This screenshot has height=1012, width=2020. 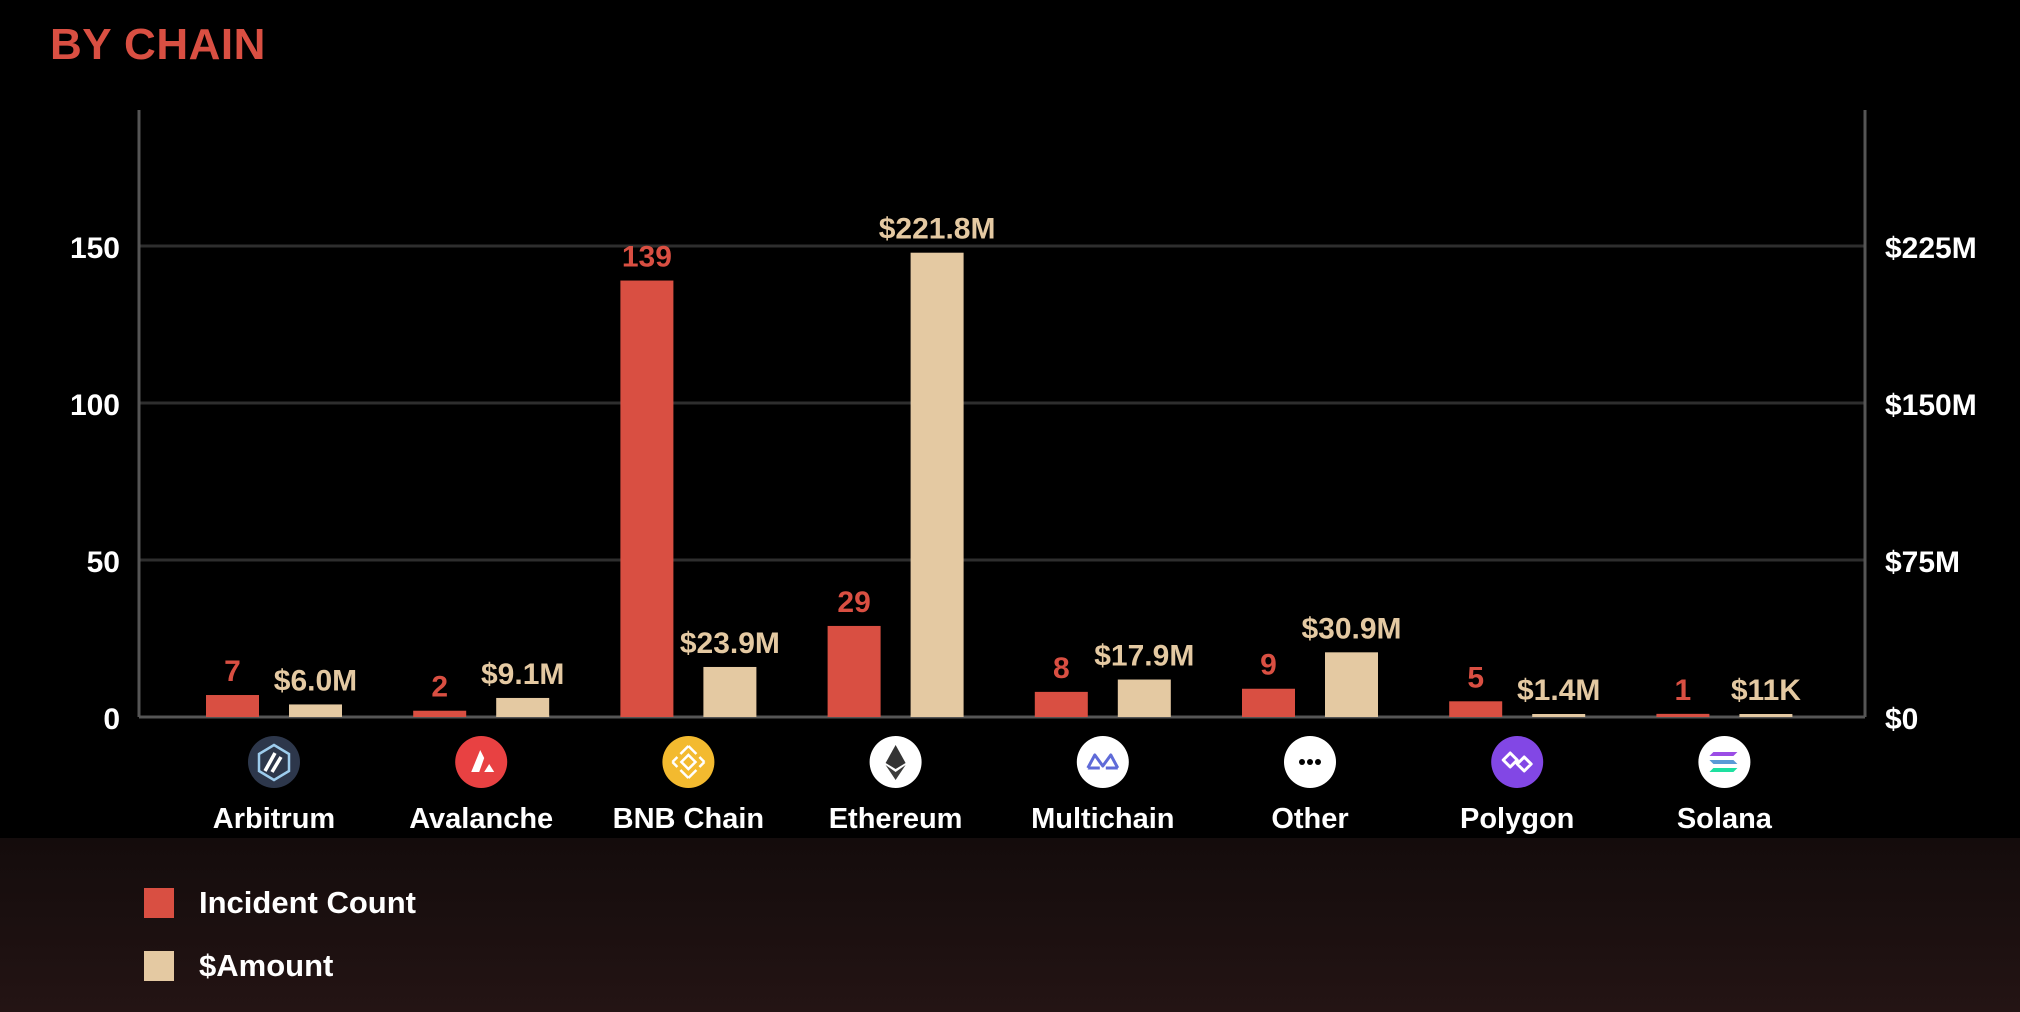 I want to click on bnb-chain-icon, so click(x=688, y=762).